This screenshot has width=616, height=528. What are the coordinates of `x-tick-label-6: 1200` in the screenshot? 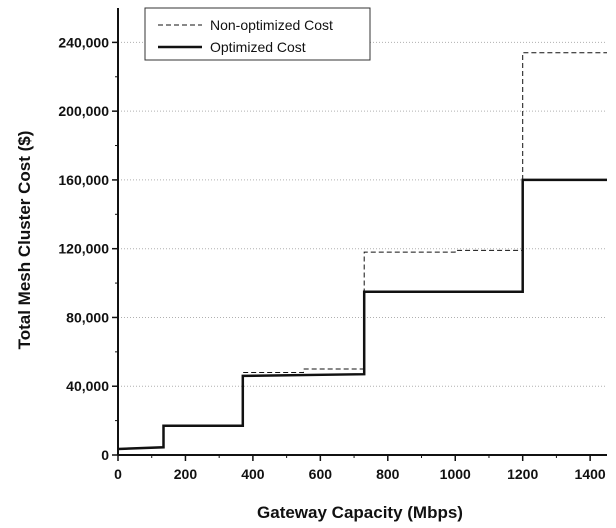 It's located at (522, 474).